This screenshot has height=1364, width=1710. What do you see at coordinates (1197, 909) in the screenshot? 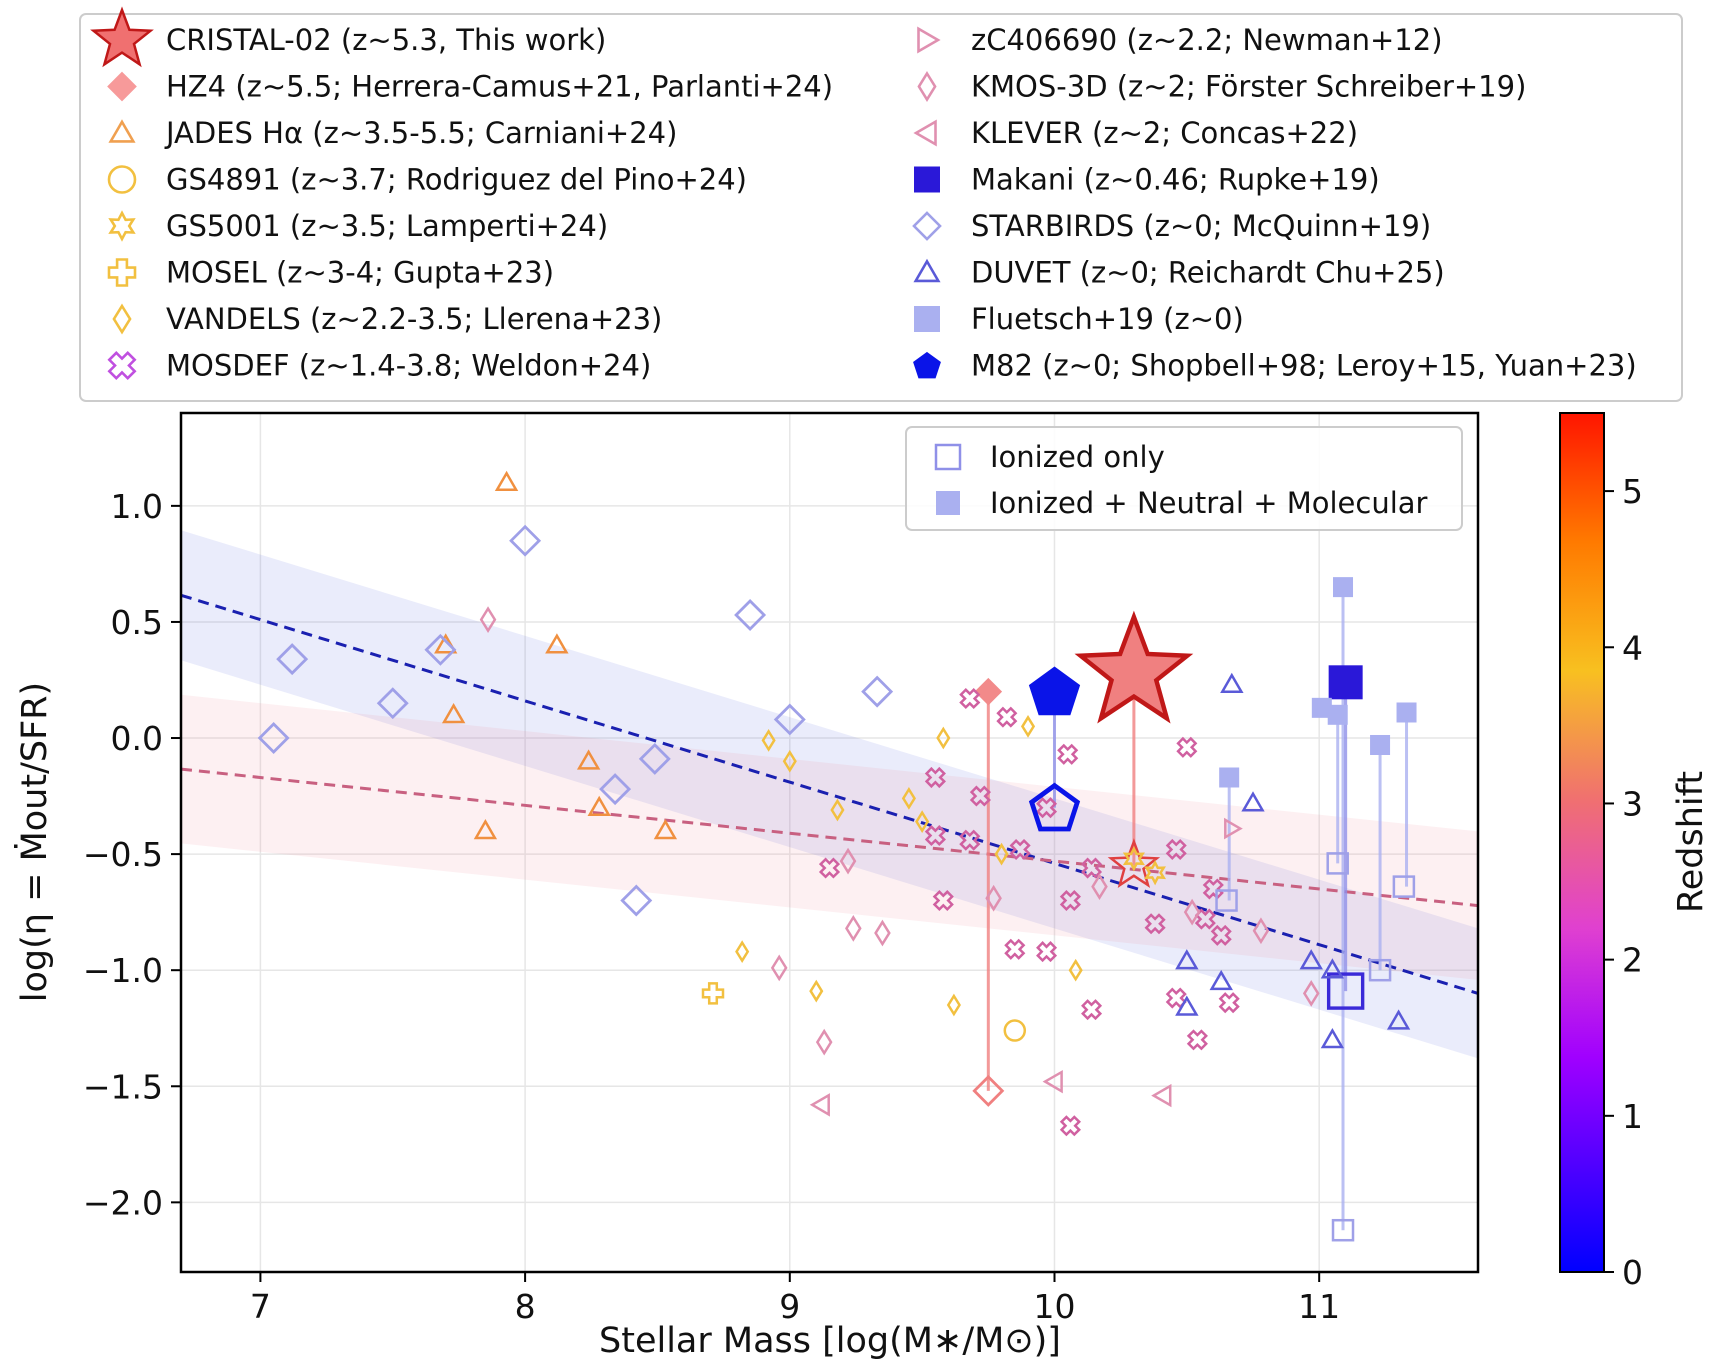
I see `connectors` at bounding box center [1197, 909].